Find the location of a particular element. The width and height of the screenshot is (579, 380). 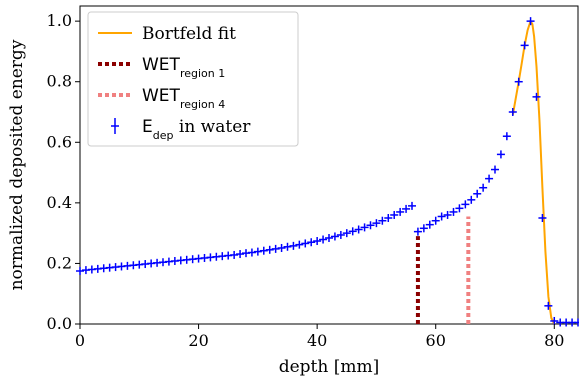

y-tick-label: 0.0 is located at coordinates (59, 323).